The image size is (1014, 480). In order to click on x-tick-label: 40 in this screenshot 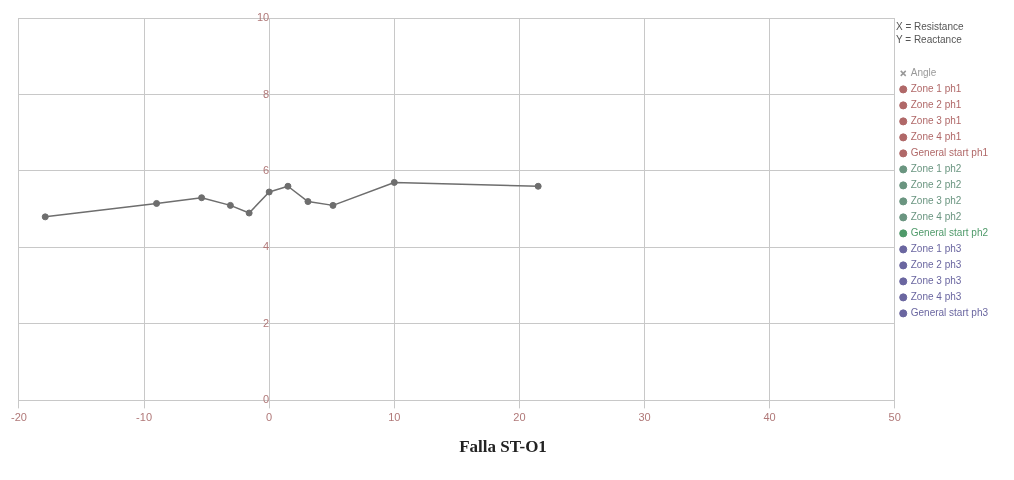, I will do `click(769, 417)`.